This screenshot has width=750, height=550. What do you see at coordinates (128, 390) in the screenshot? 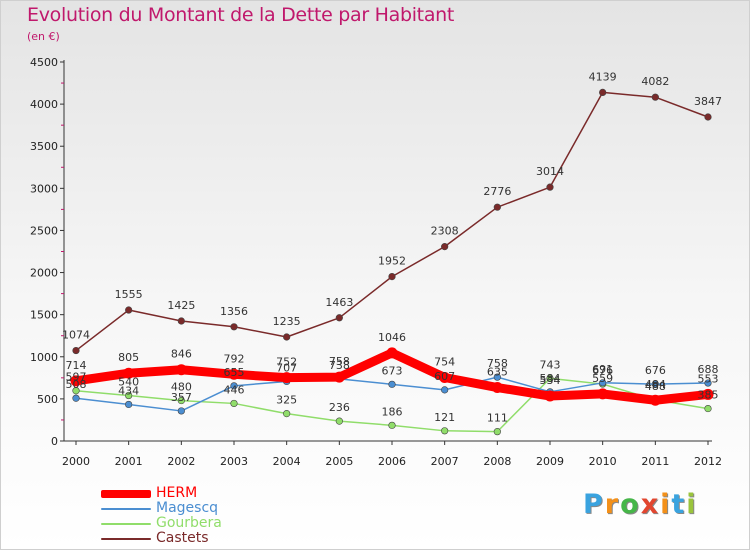
I see `data-label-magescq: 434` at bounding box center [128, 390].